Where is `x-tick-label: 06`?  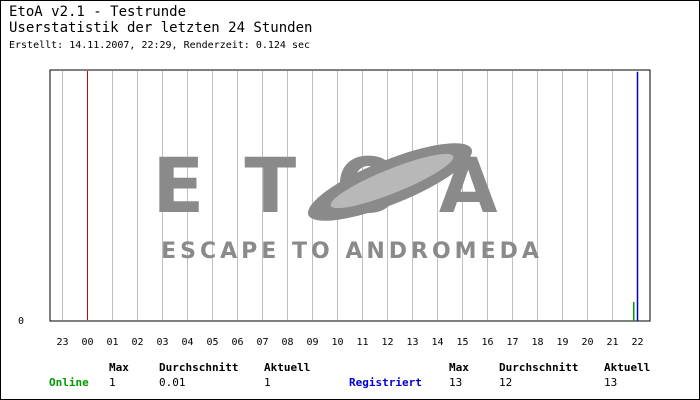
x-tick-label: 06 is located at coordinates (237, 342).